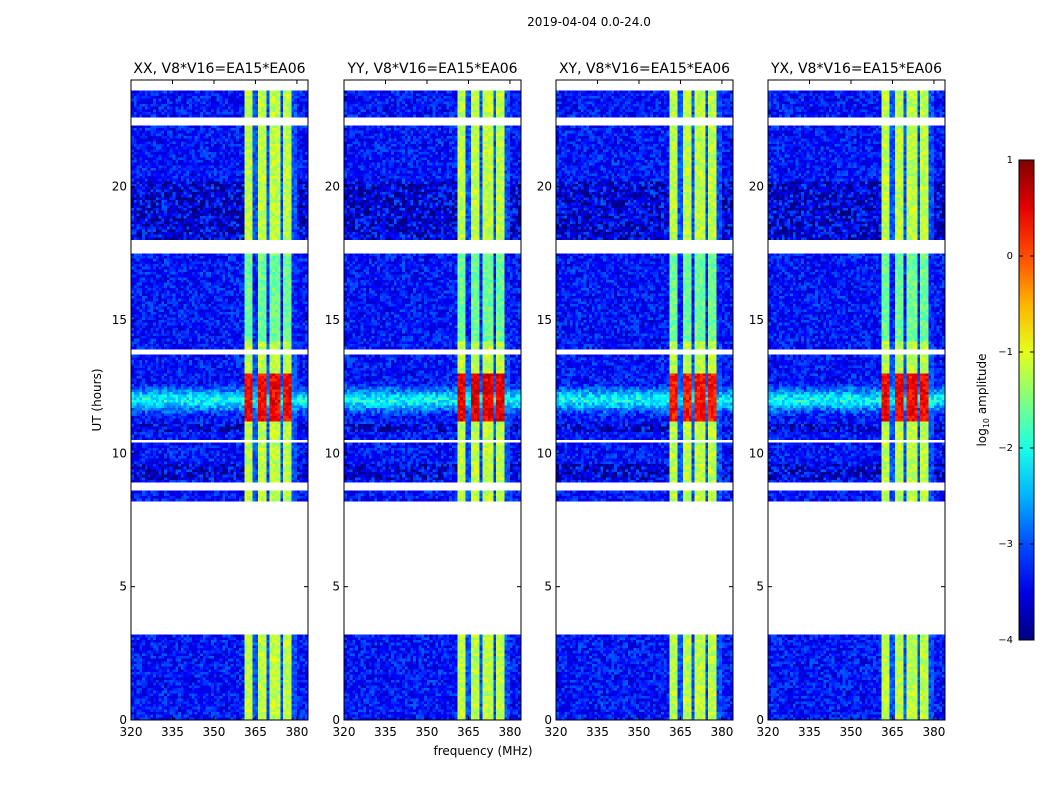  What do you see at coordinates (219, 69) in the screenshot?
I see `panel-title: XX, V8*V16=EA15*EA06` at bounding box center [219, 69].